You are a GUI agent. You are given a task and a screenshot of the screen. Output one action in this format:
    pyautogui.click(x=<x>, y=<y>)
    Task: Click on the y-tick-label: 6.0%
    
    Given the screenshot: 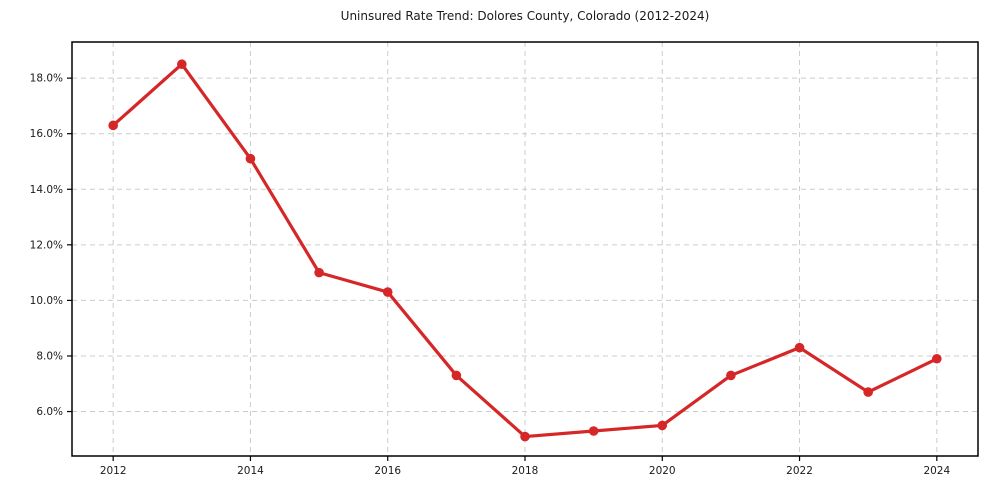 What is the action you would take?
    pyautogui.click(x=49, y=412)
    